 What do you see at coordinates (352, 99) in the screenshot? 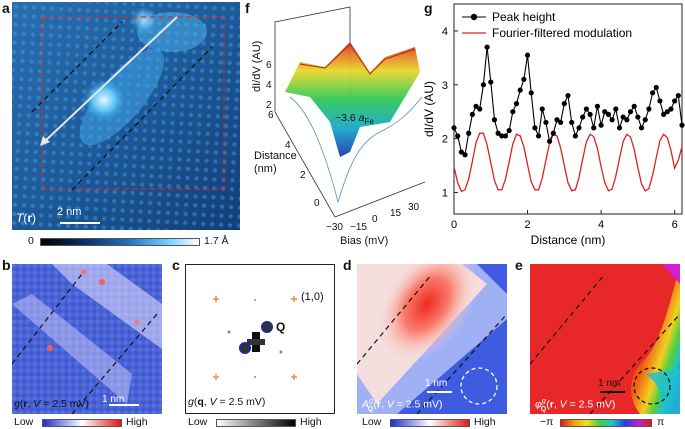
I see `panel-f-surface` at bounding box center [352, 99].